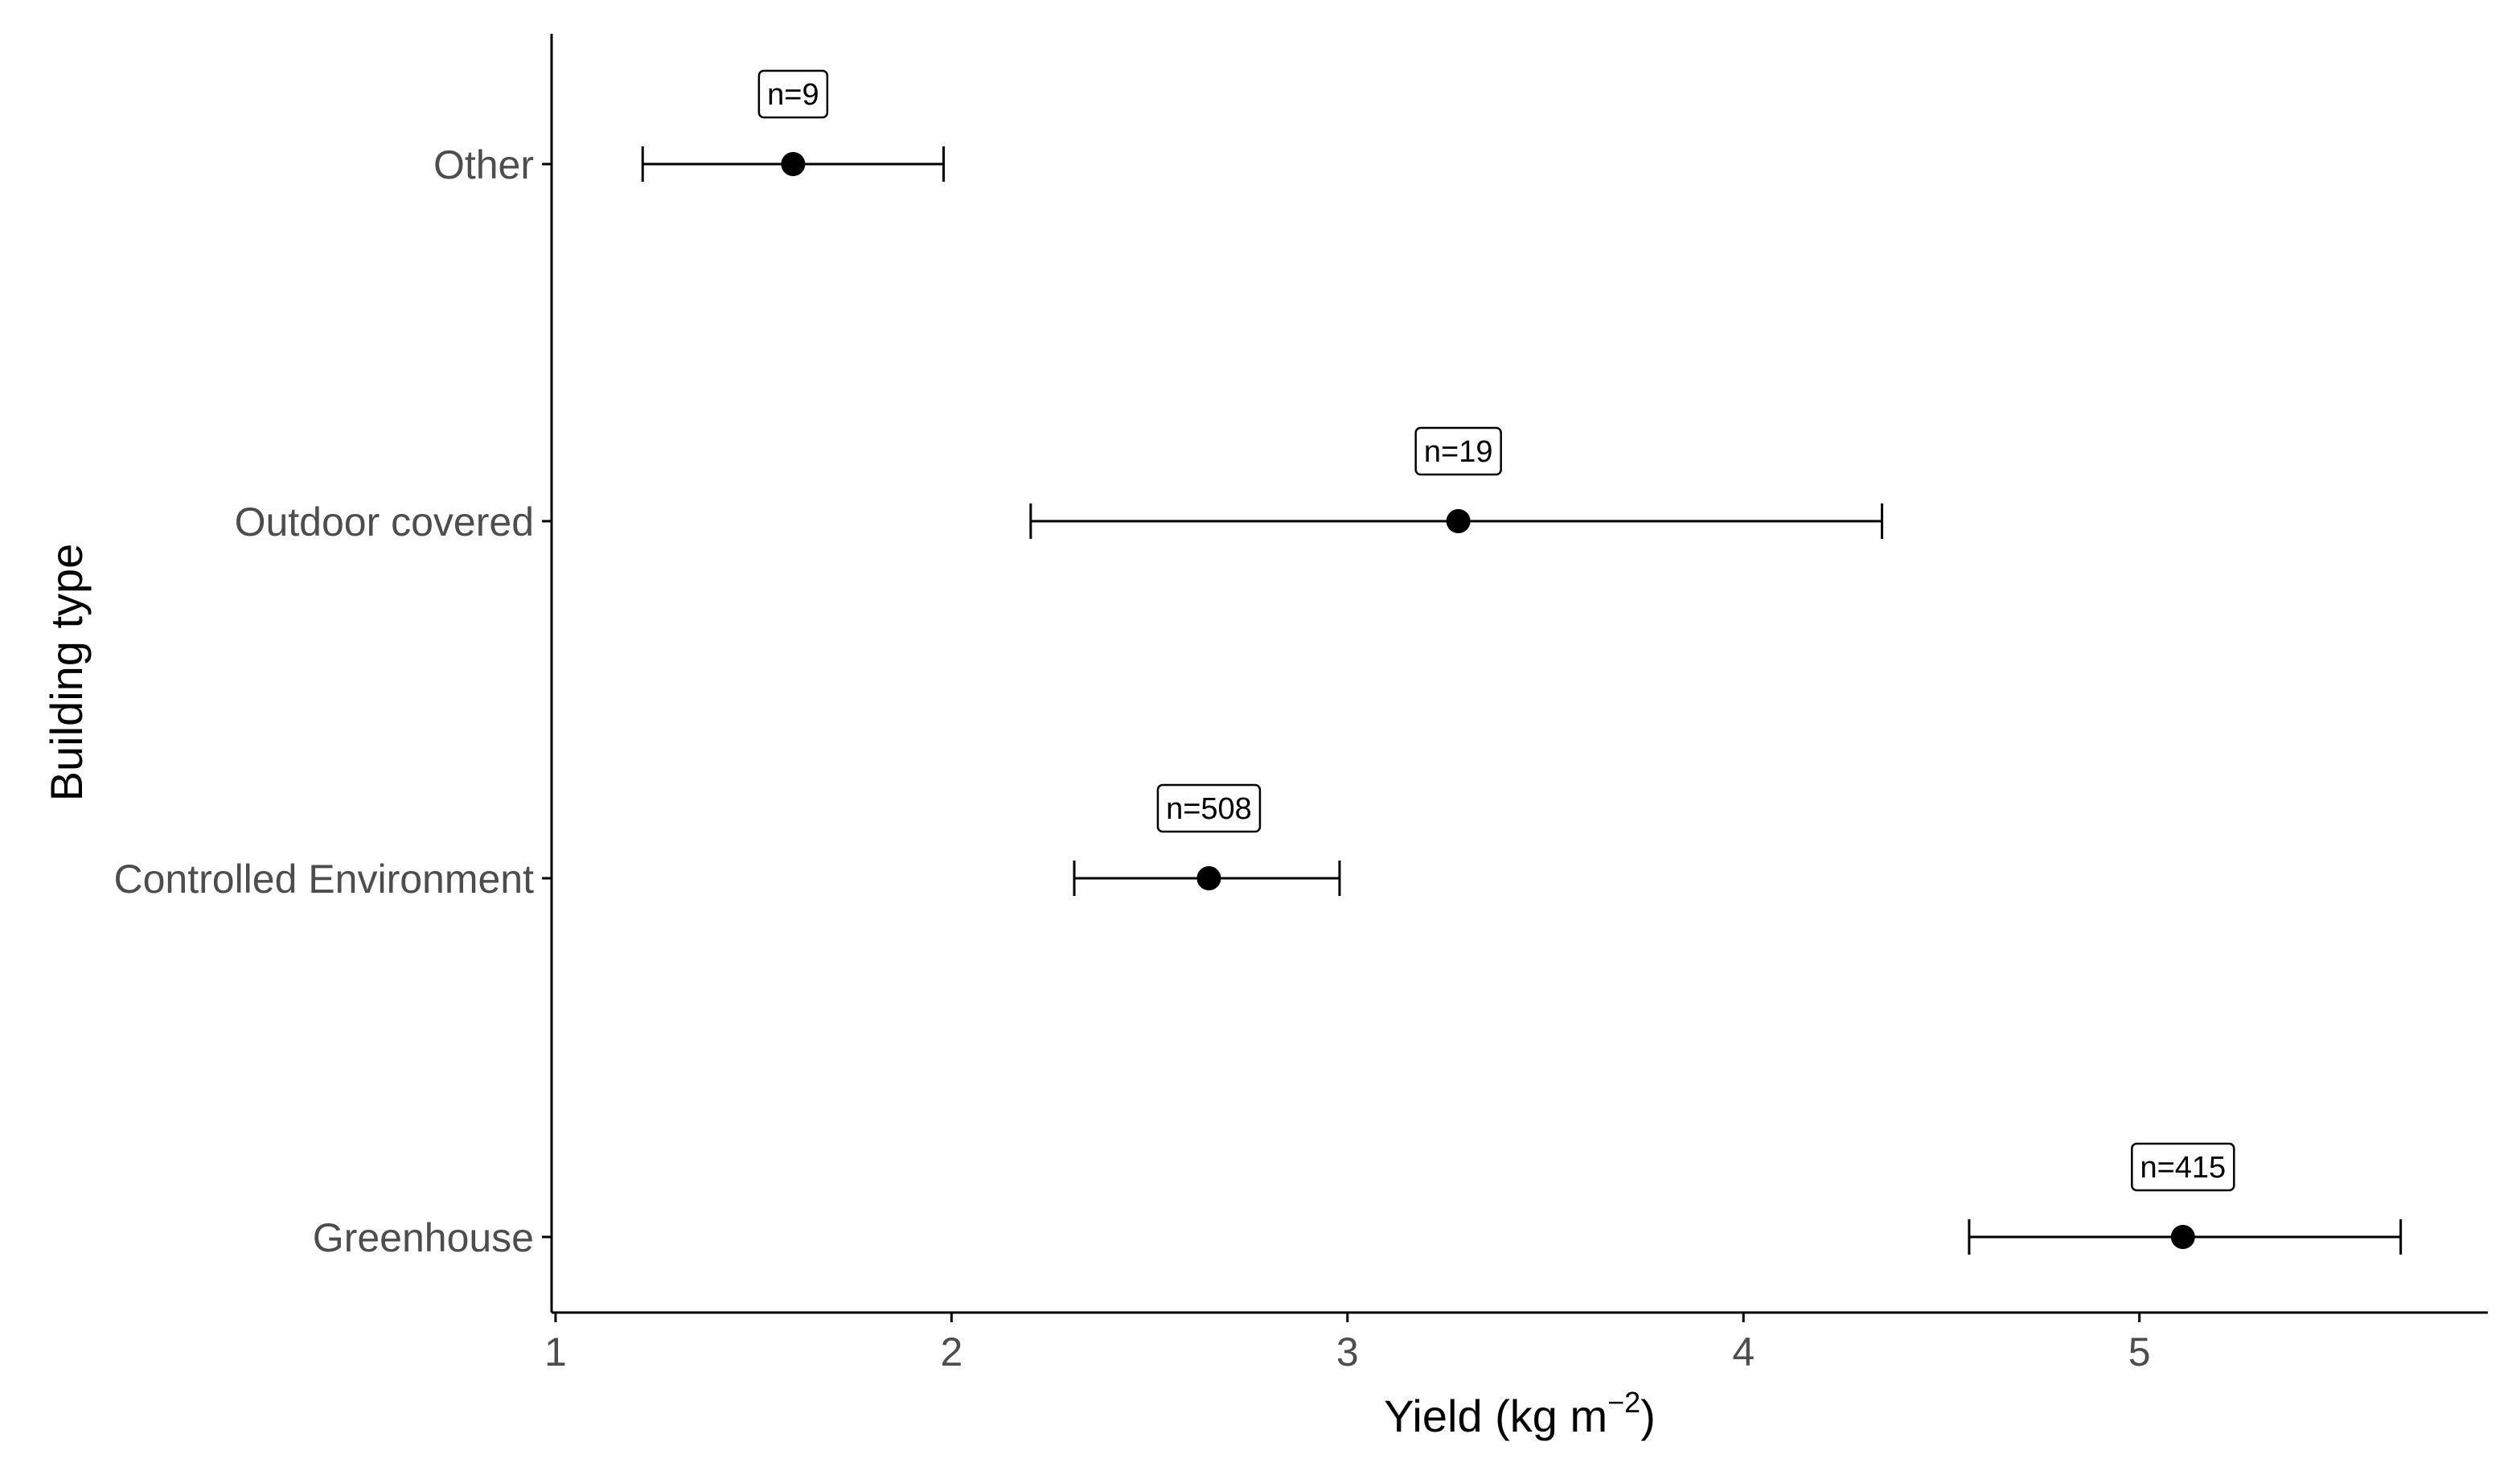 Image resolution: width=2520 pixels, height=1471 pixels. I want to click on x-axis-title-suffix: ), so click(1648, 1416).